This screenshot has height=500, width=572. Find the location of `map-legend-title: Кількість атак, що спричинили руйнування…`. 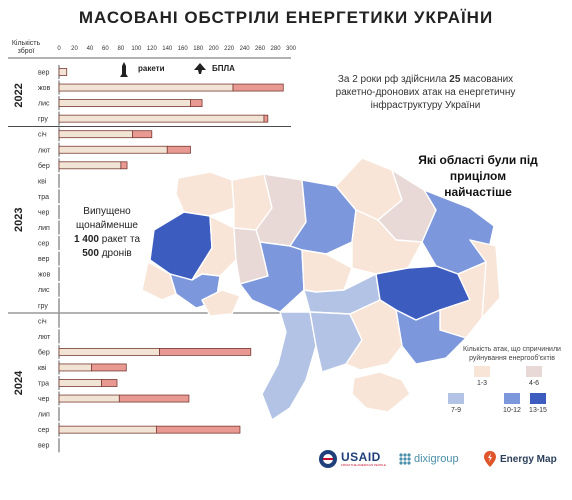

map-legend-title: Кількість атак, що спричинили руйнування… is located at coordinates (512, 354).